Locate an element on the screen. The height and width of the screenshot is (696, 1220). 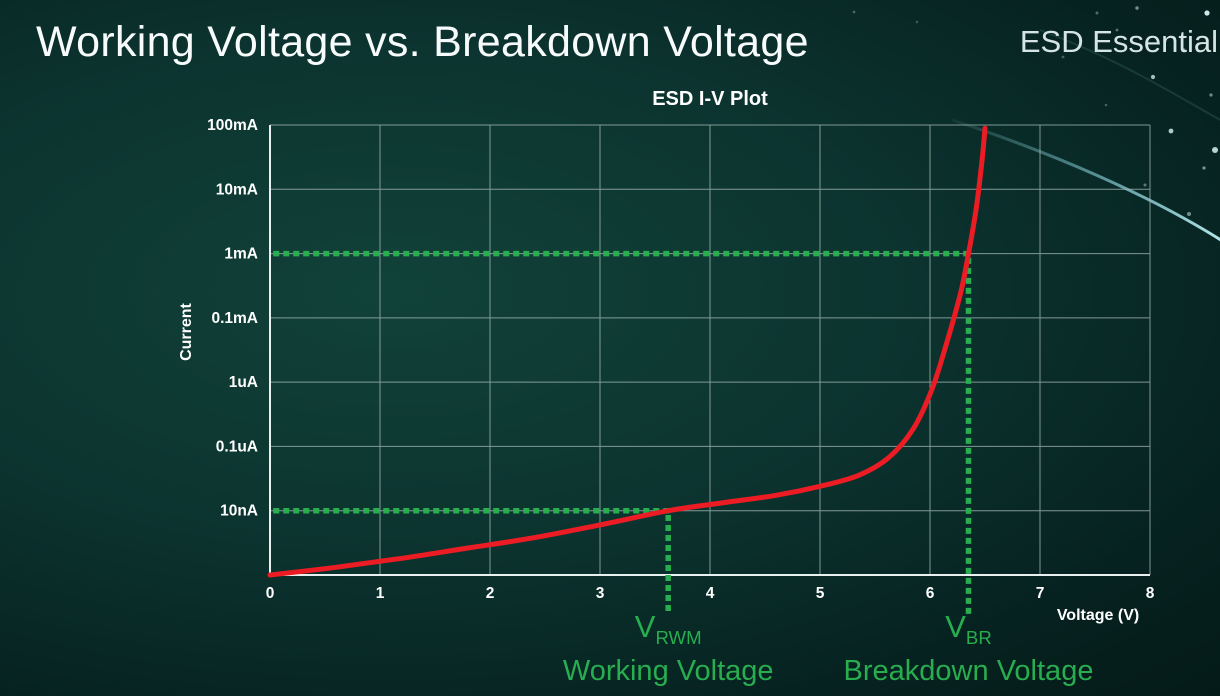
vbr-symbol-letter: V is located at coordinates (955, 626).